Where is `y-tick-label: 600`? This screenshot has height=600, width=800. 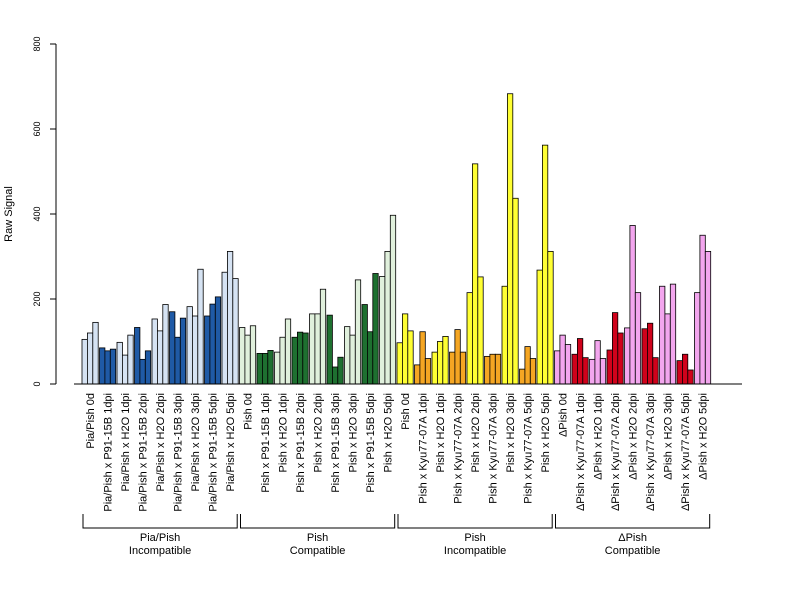
y-tick-label: 600 is located at coordinates (37, 128).